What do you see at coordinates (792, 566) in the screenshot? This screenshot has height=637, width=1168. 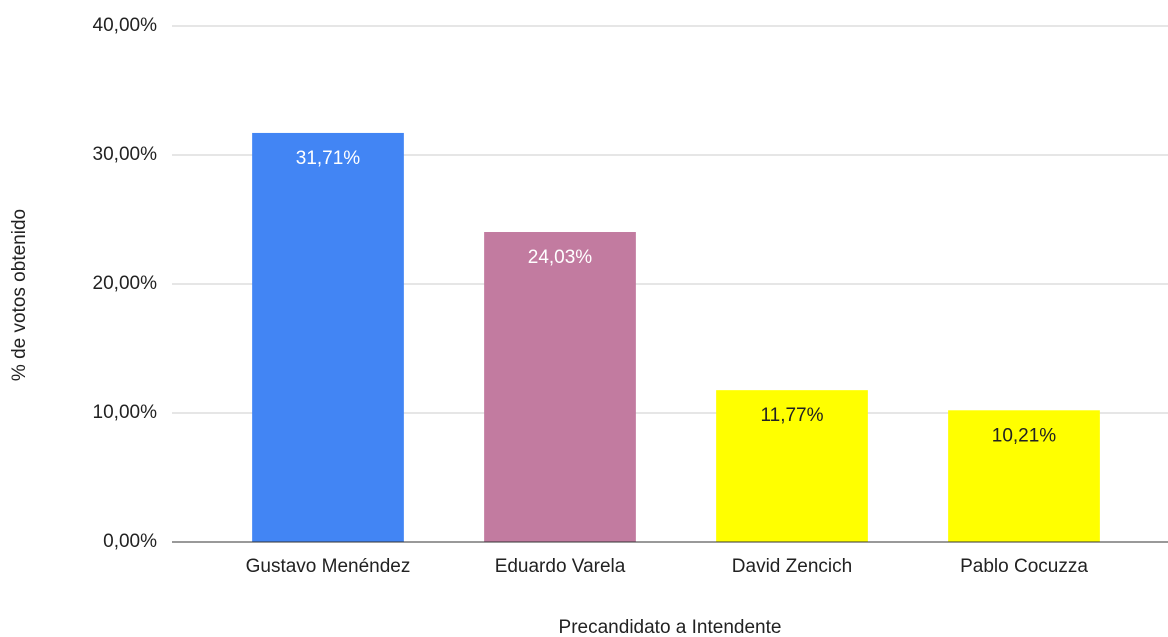 I see `x-tick-label: David Zencich` at bounding box center [792, 566].